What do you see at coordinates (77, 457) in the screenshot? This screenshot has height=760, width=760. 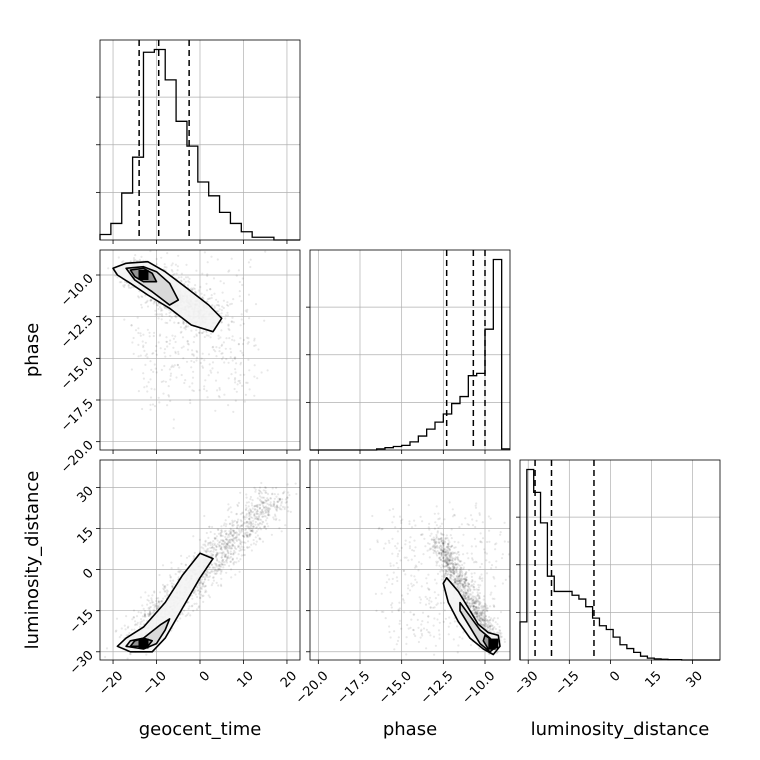 I see `joint-phase-geocent-time-y-tick-label: −20.0` at bounding box center [77, 457].